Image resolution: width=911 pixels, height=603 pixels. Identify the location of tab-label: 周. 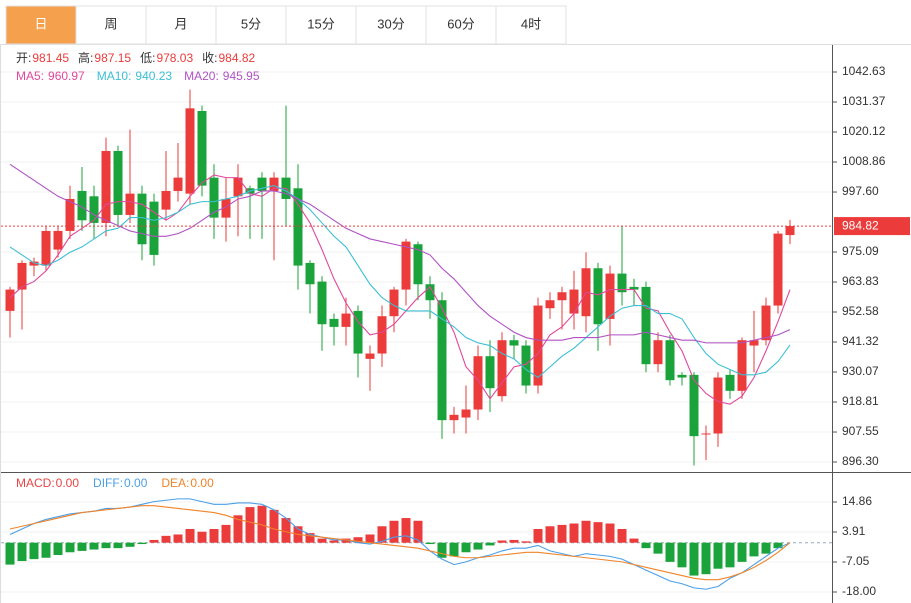
(110, 23).